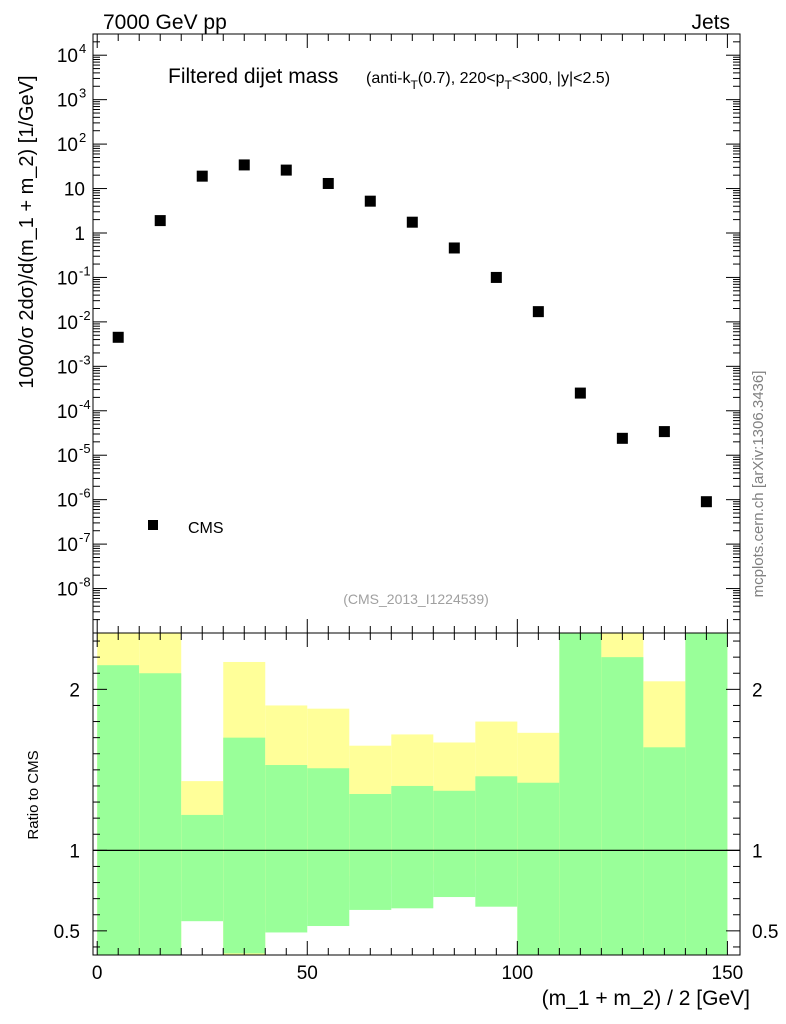 Image resolution: width=786 pixels, height=1024 pixels. Describe the element at coordinates (67, 932) in the screenshot. I see `ratio-y-tick-label-left: 0.5` at that location.